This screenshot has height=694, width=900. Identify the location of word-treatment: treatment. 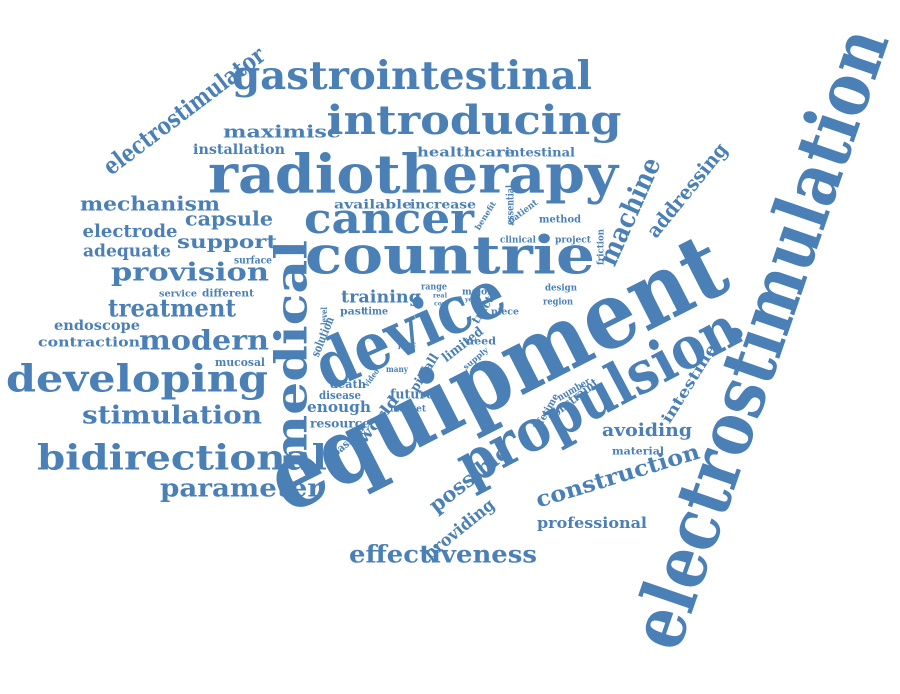
(172, 308).